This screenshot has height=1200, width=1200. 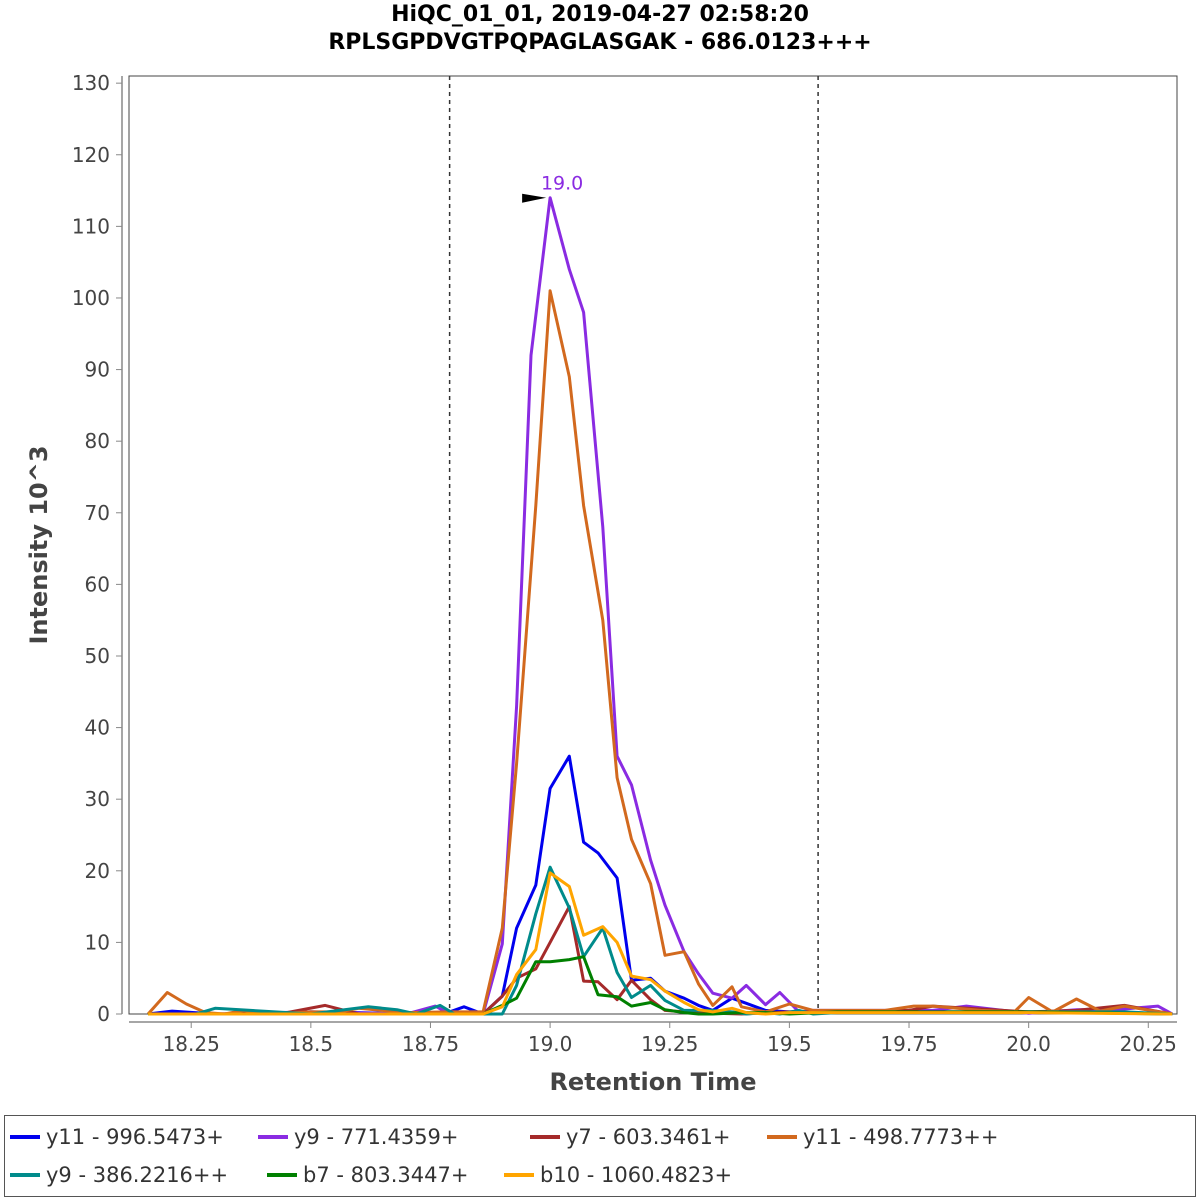 I want to click on y-tick-label: 70, so click(x=97, y=513).